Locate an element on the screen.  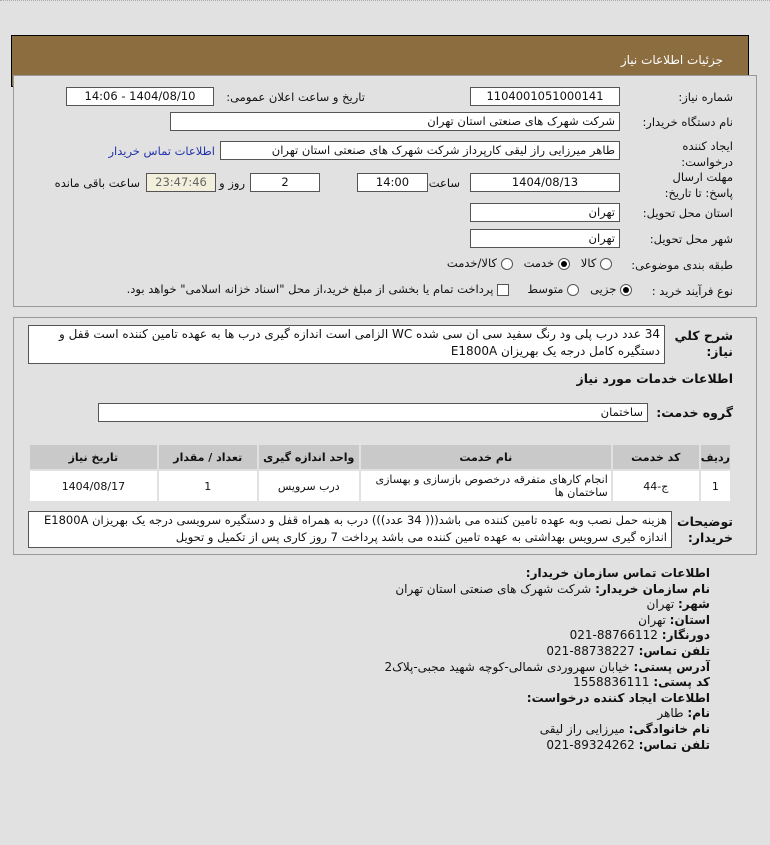
creator-name: نام: طاهر is located at coordinates (683, 713).